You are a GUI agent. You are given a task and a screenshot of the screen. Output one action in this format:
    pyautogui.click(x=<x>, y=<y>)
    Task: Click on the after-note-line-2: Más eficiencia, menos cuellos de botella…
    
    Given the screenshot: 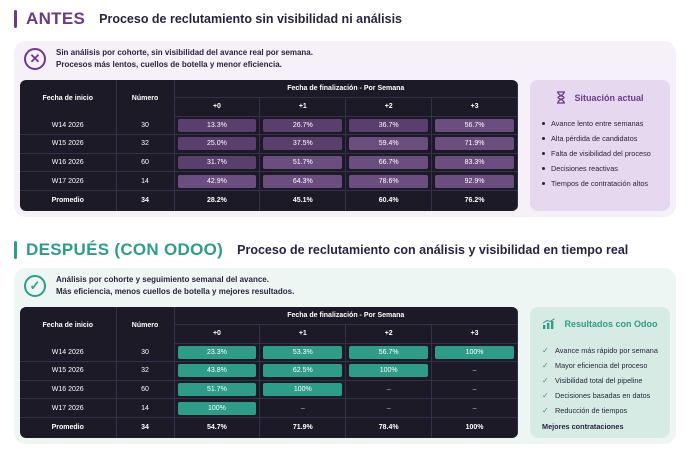 What is the action you would take?
    pyautogui.click(x=175, y=291)
    